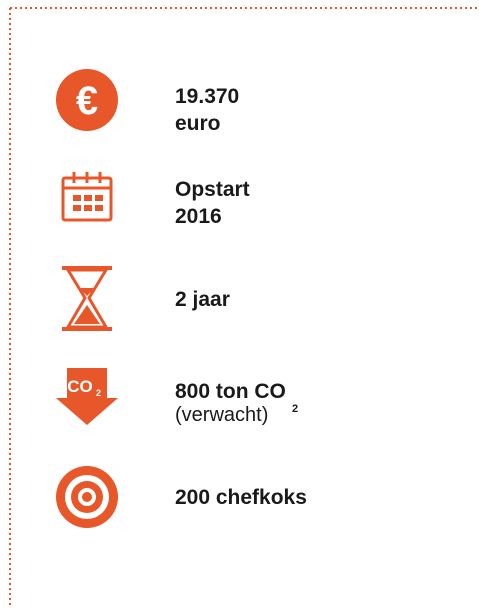 Image resolution: width=479 pixels, height=608 pixels. Describe the element at coordinates (202, 299) in the screenshot. I see `item-line: 2 jaar` at that location.